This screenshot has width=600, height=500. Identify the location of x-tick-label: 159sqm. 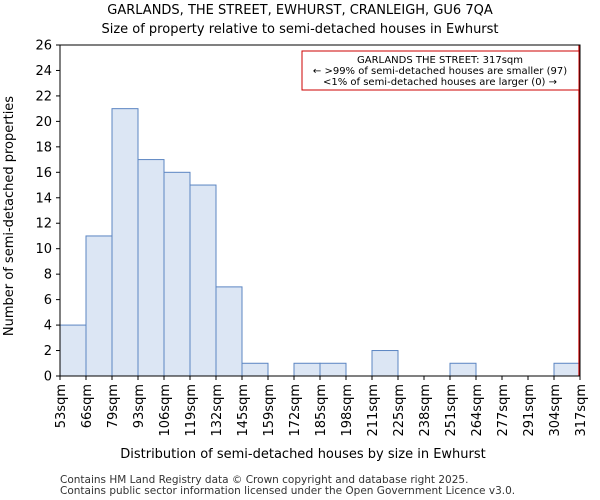
(269, 410).